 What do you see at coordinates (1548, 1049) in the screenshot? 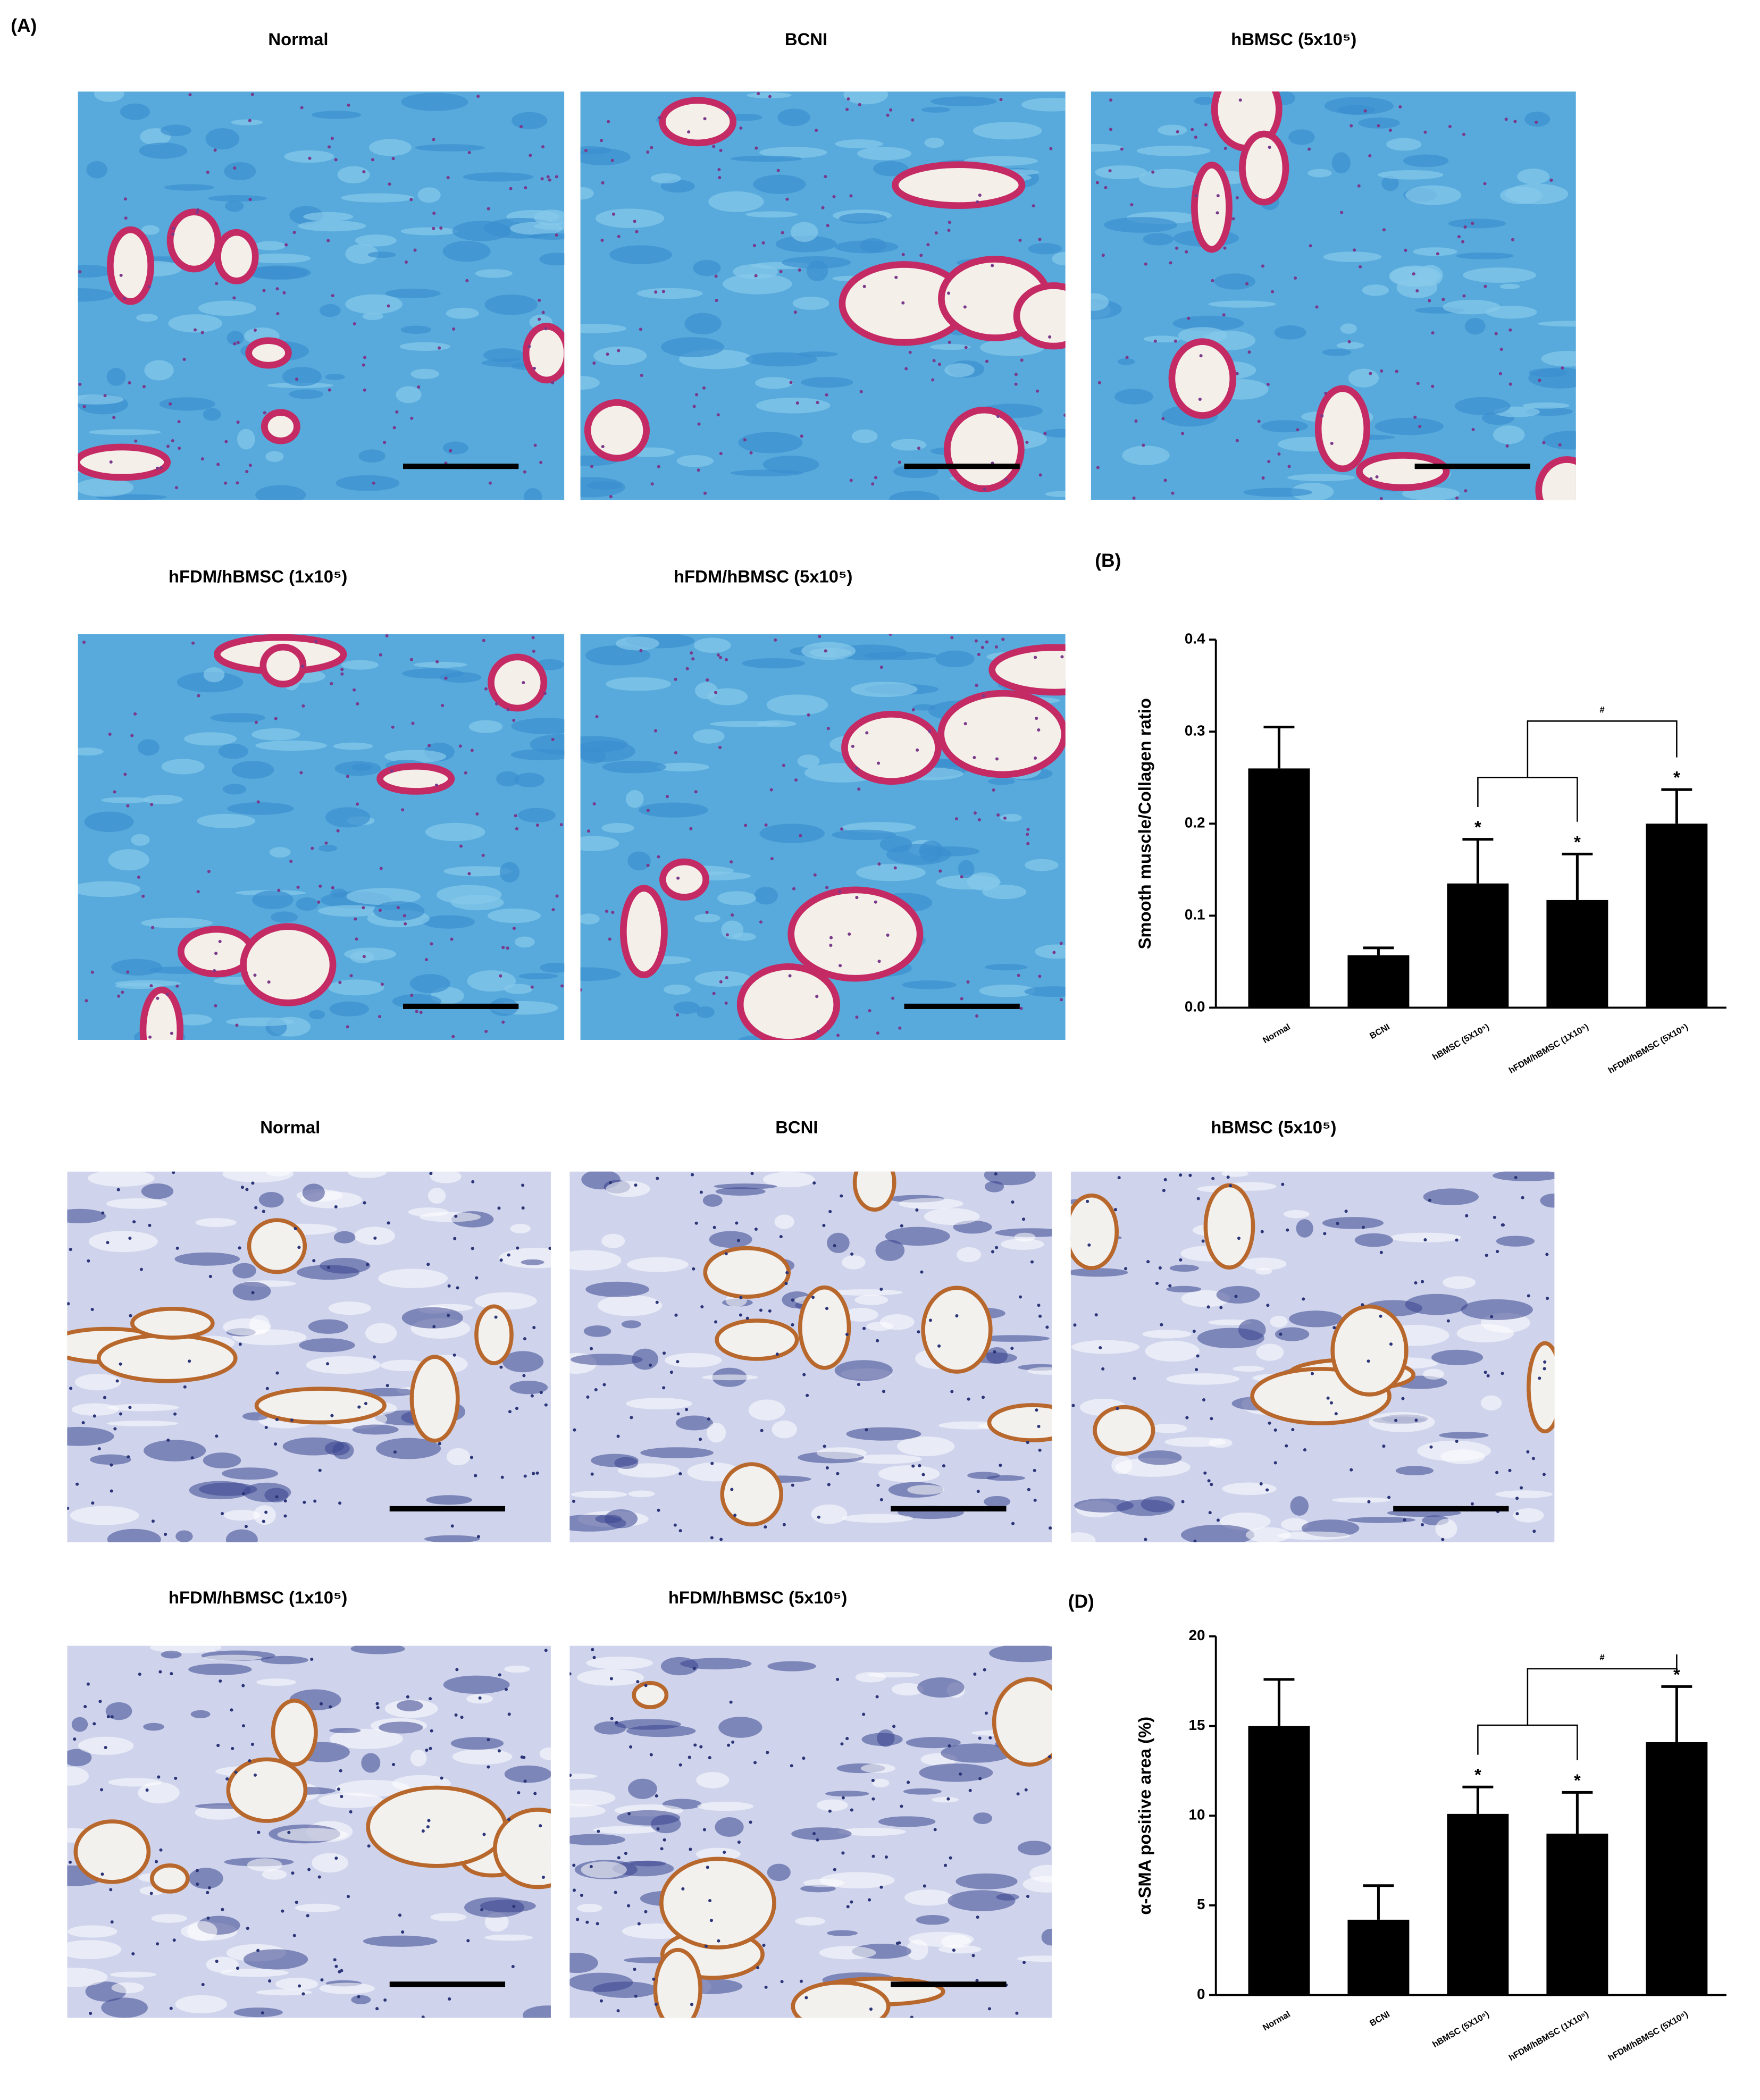
I see `x-tick-label: hFDM/hBMSC (1X10⁵)` at bounding box center [1548, 1049].